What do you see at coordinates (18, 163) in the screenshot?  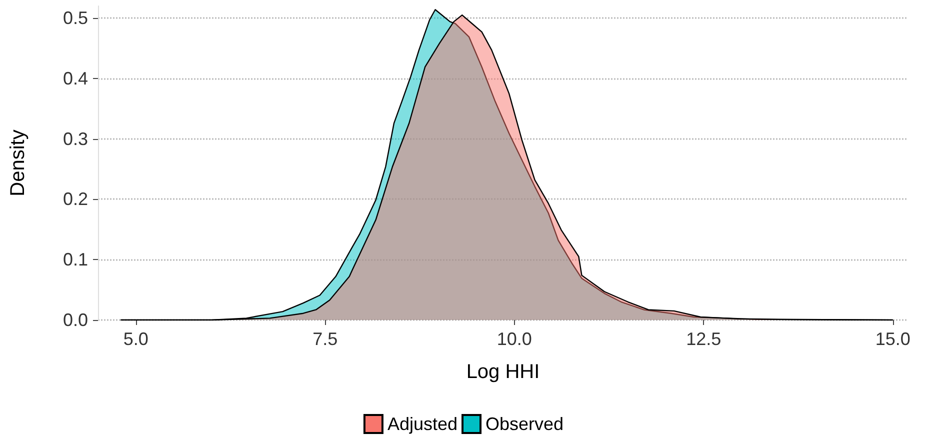 I see `y-axis-title: Density` at bounding box center [18, 163].